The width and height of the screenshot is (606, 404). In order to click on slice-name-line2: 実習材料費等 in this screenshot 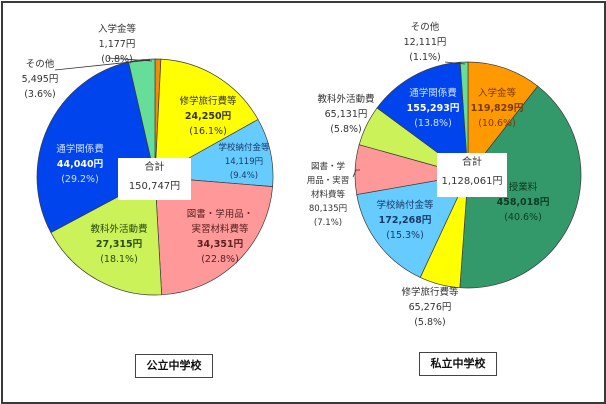, I will do `click(220, 229)`.